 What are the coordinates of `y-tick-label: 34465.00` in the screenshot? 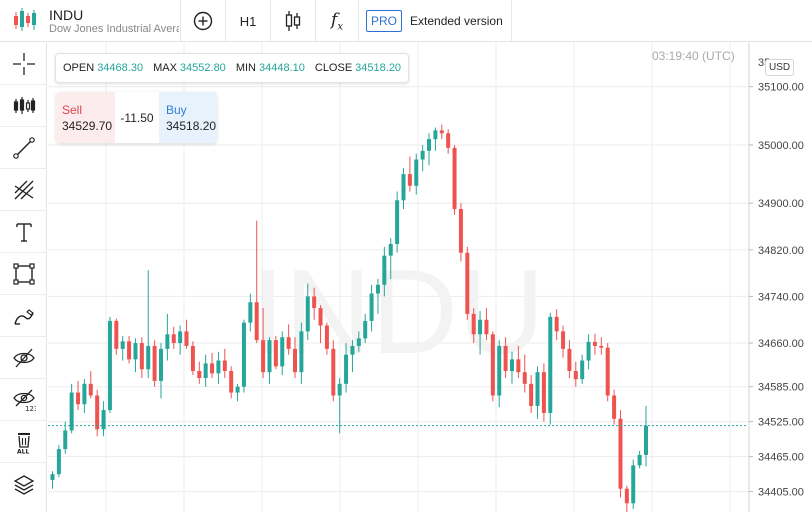 It's located at (781, 458).